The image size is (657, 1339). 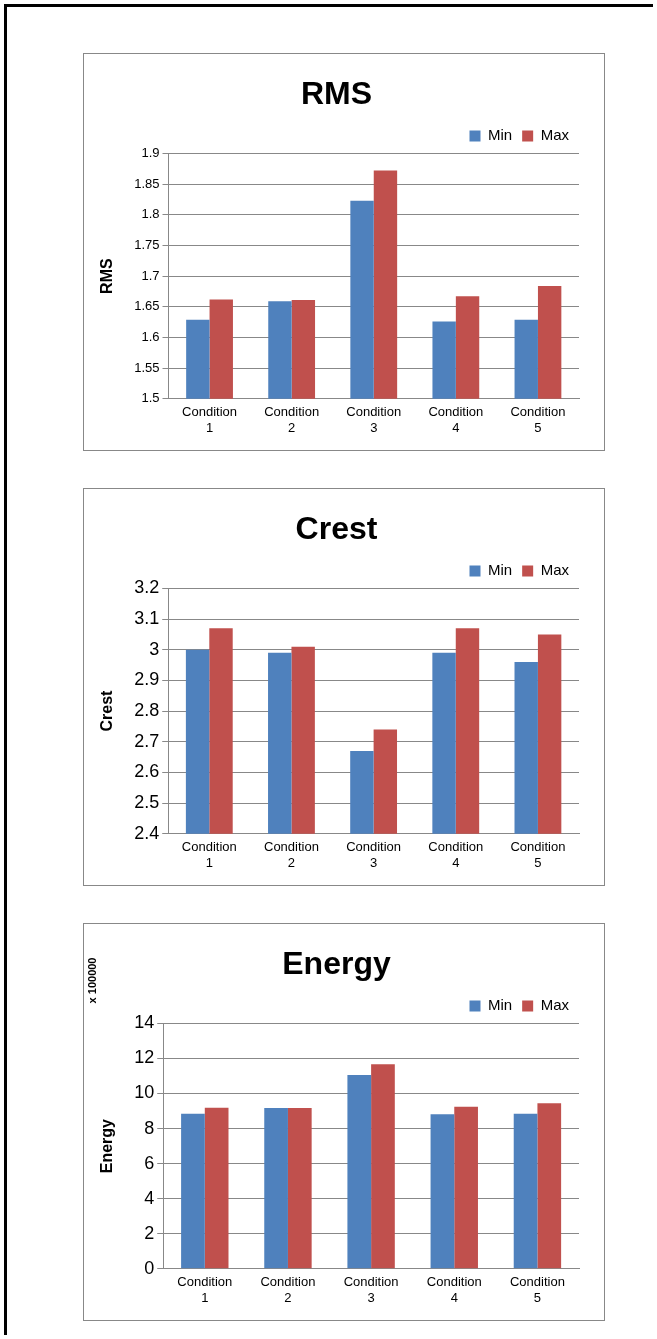 What do you see at coordinates (147, 306) in the screenshot?
I see `y-tick-label: 1.65` at bounding box center [147, 306].